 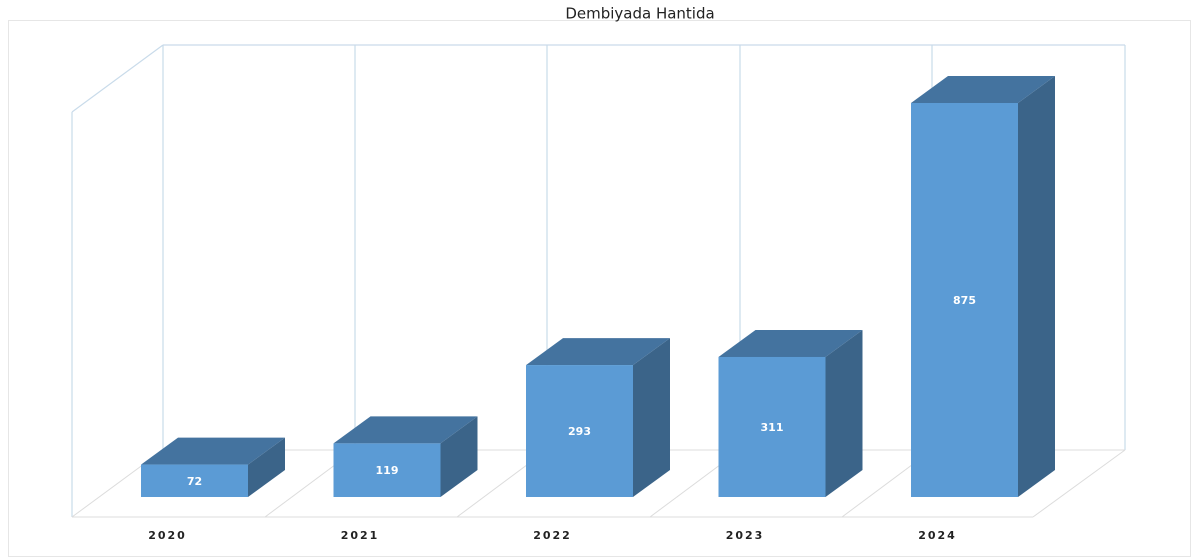 I want to click on data-label: 293, so click(x=579, y=431).